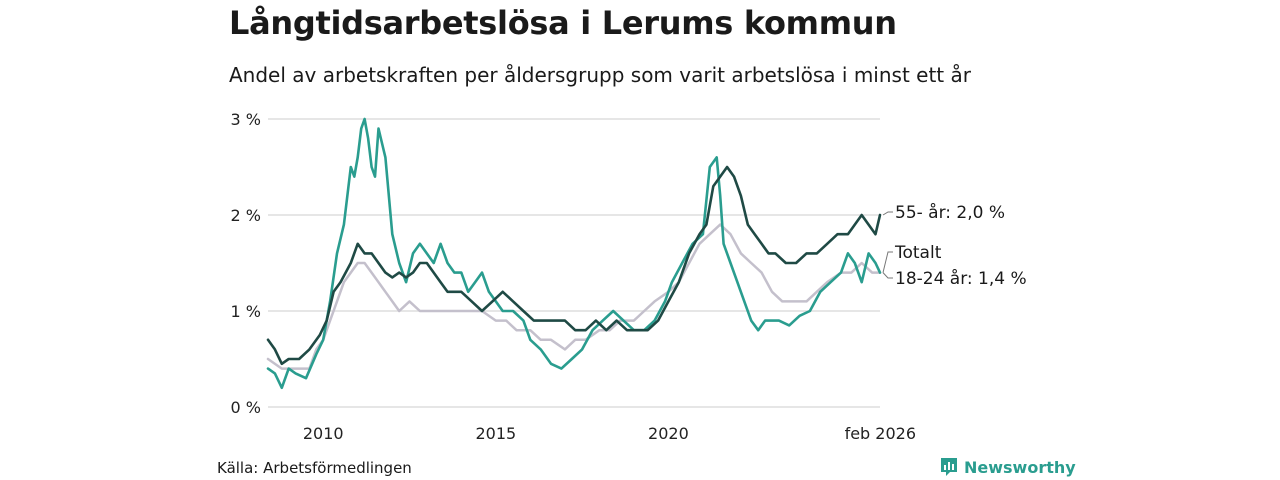 This screenshot has height=480, width=1280. Describe the element at coordinates (918, 253) in the screenshot. I see `end-label-total: Totalt` at that location.